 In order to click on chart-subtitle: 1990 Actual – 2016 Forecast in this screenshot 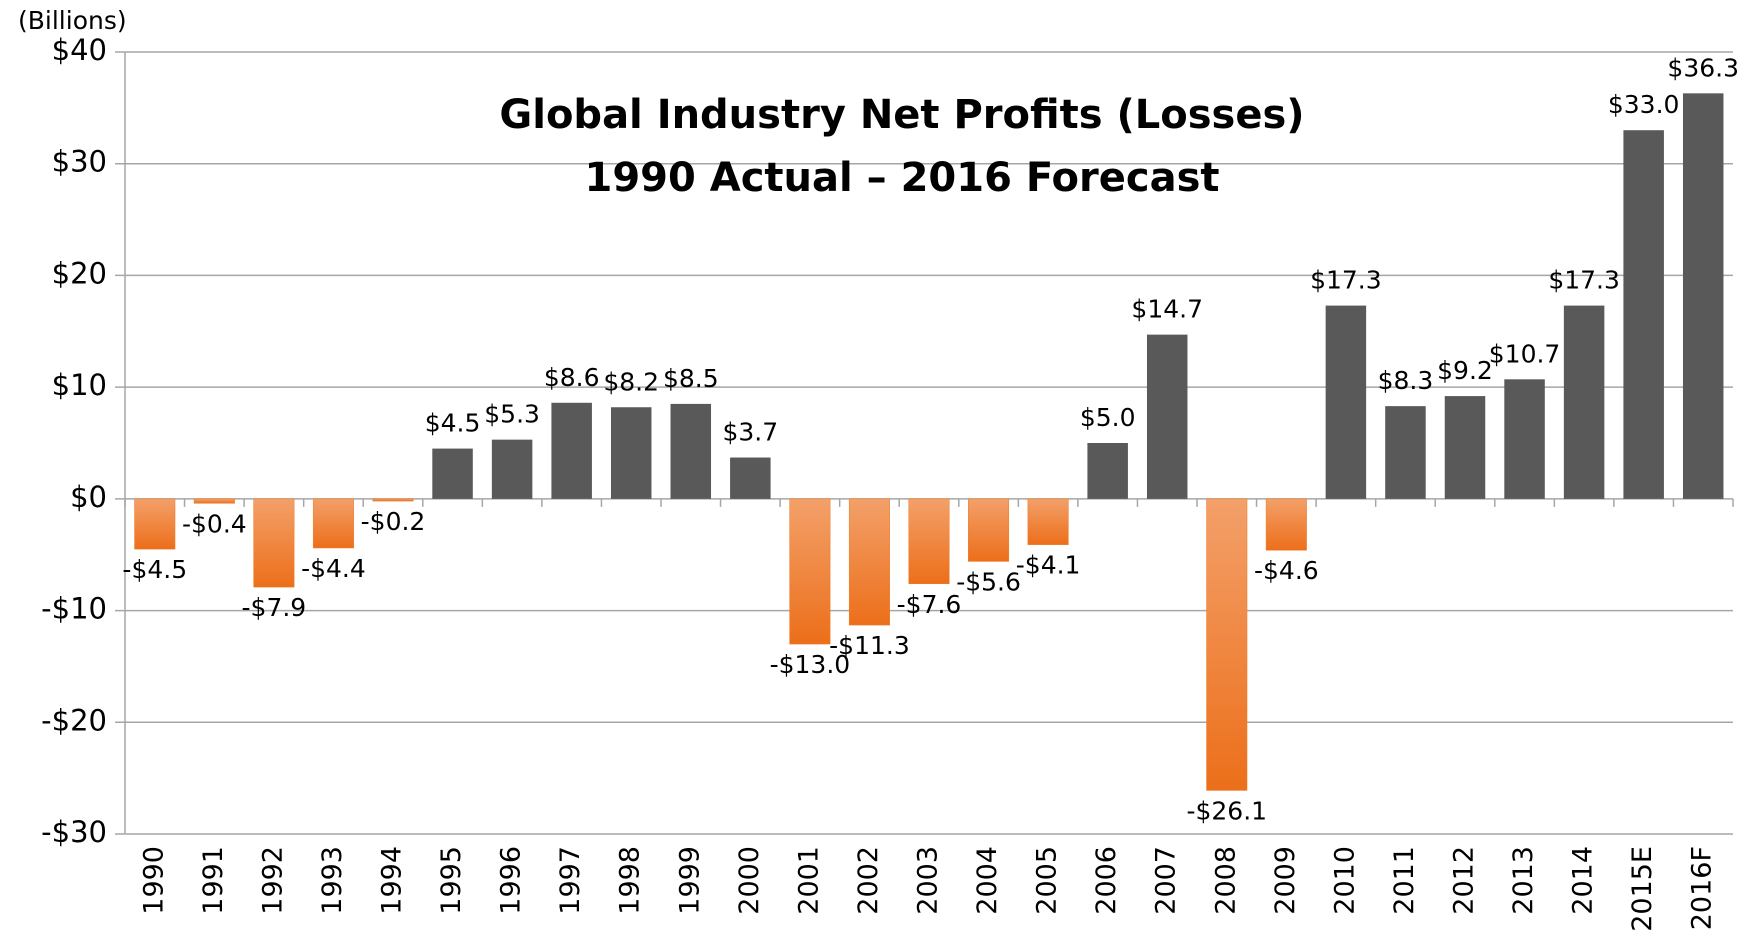, I will do `click(902, 178)`.